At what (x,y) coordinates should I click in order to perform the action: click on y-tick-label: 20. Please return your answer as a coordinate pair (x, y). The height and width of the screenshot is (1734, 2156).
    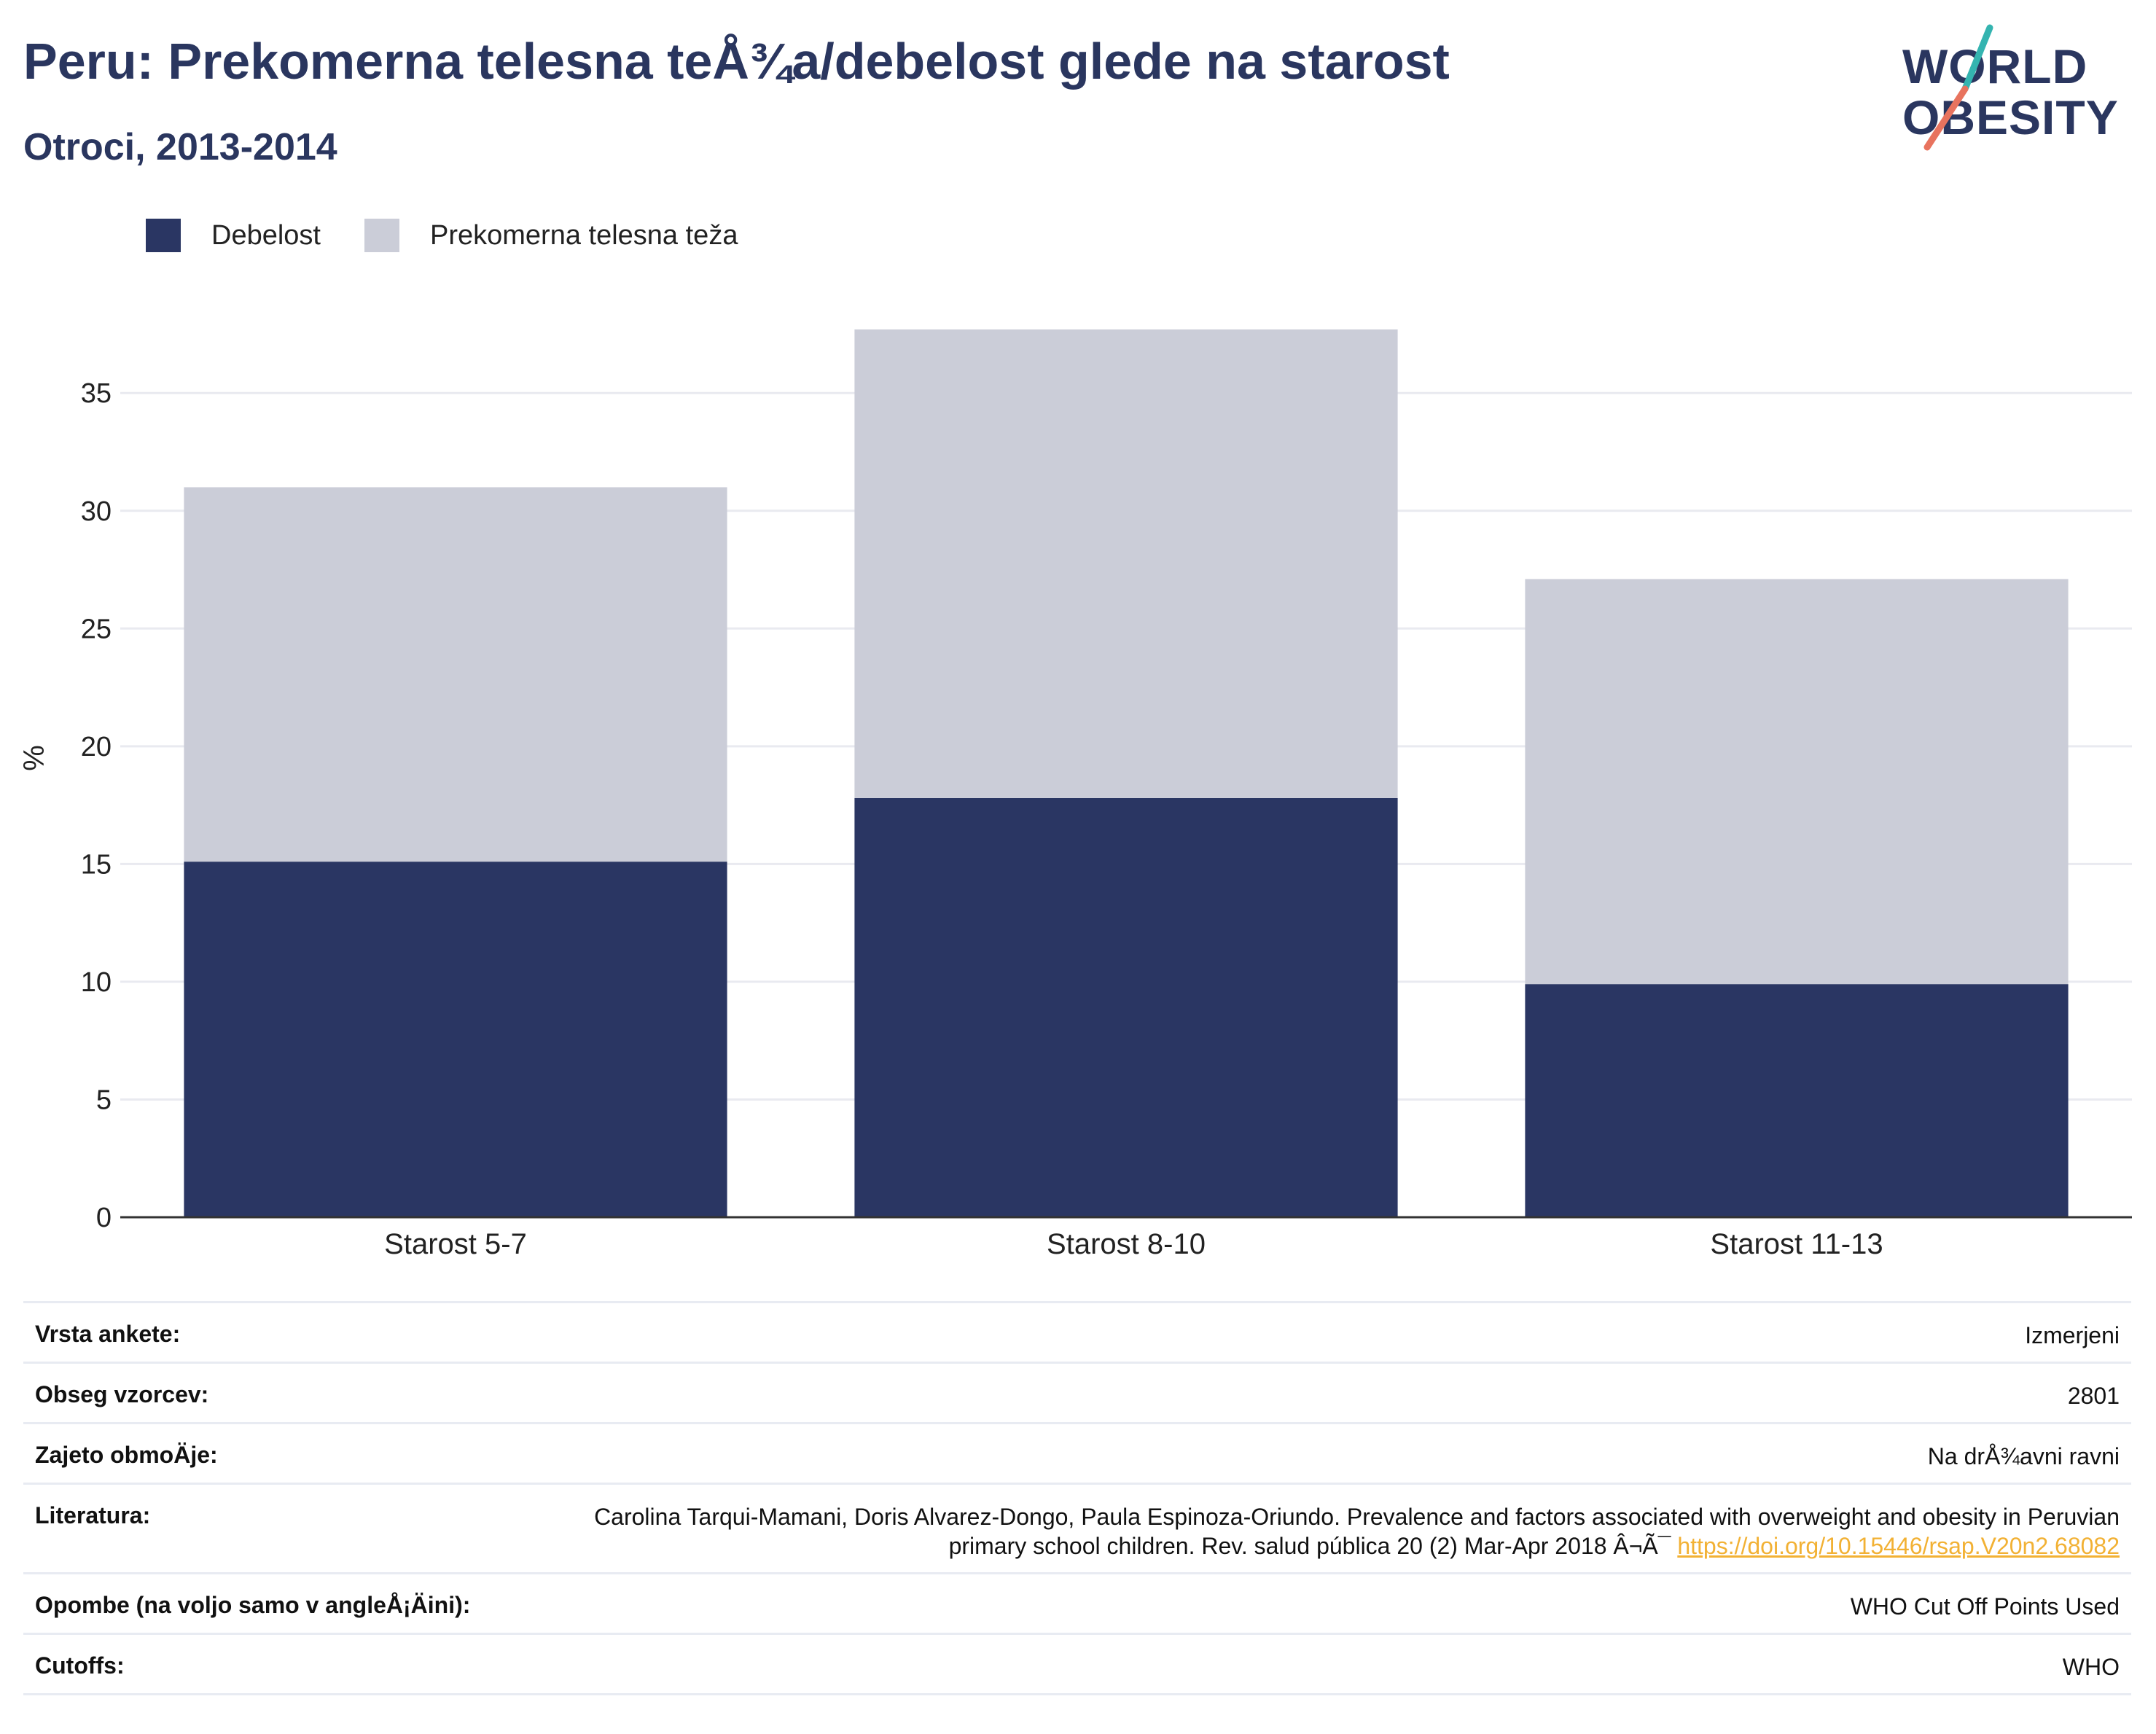
    Looking at the image, I should click on (97, 747).